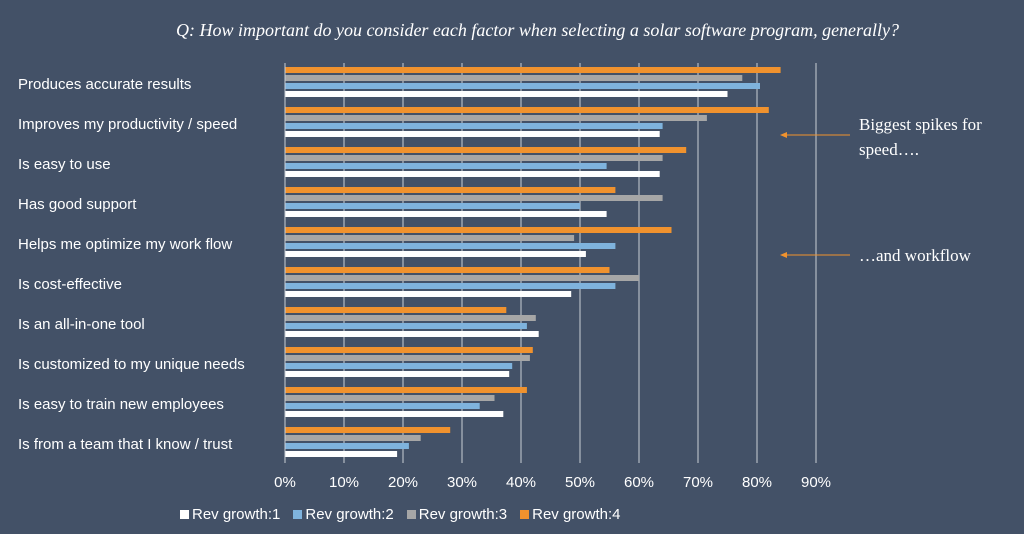 This screenshot has width=1024, height=534. I want to click on category-label: Is from a team that I know / trust, so click(125, 444).